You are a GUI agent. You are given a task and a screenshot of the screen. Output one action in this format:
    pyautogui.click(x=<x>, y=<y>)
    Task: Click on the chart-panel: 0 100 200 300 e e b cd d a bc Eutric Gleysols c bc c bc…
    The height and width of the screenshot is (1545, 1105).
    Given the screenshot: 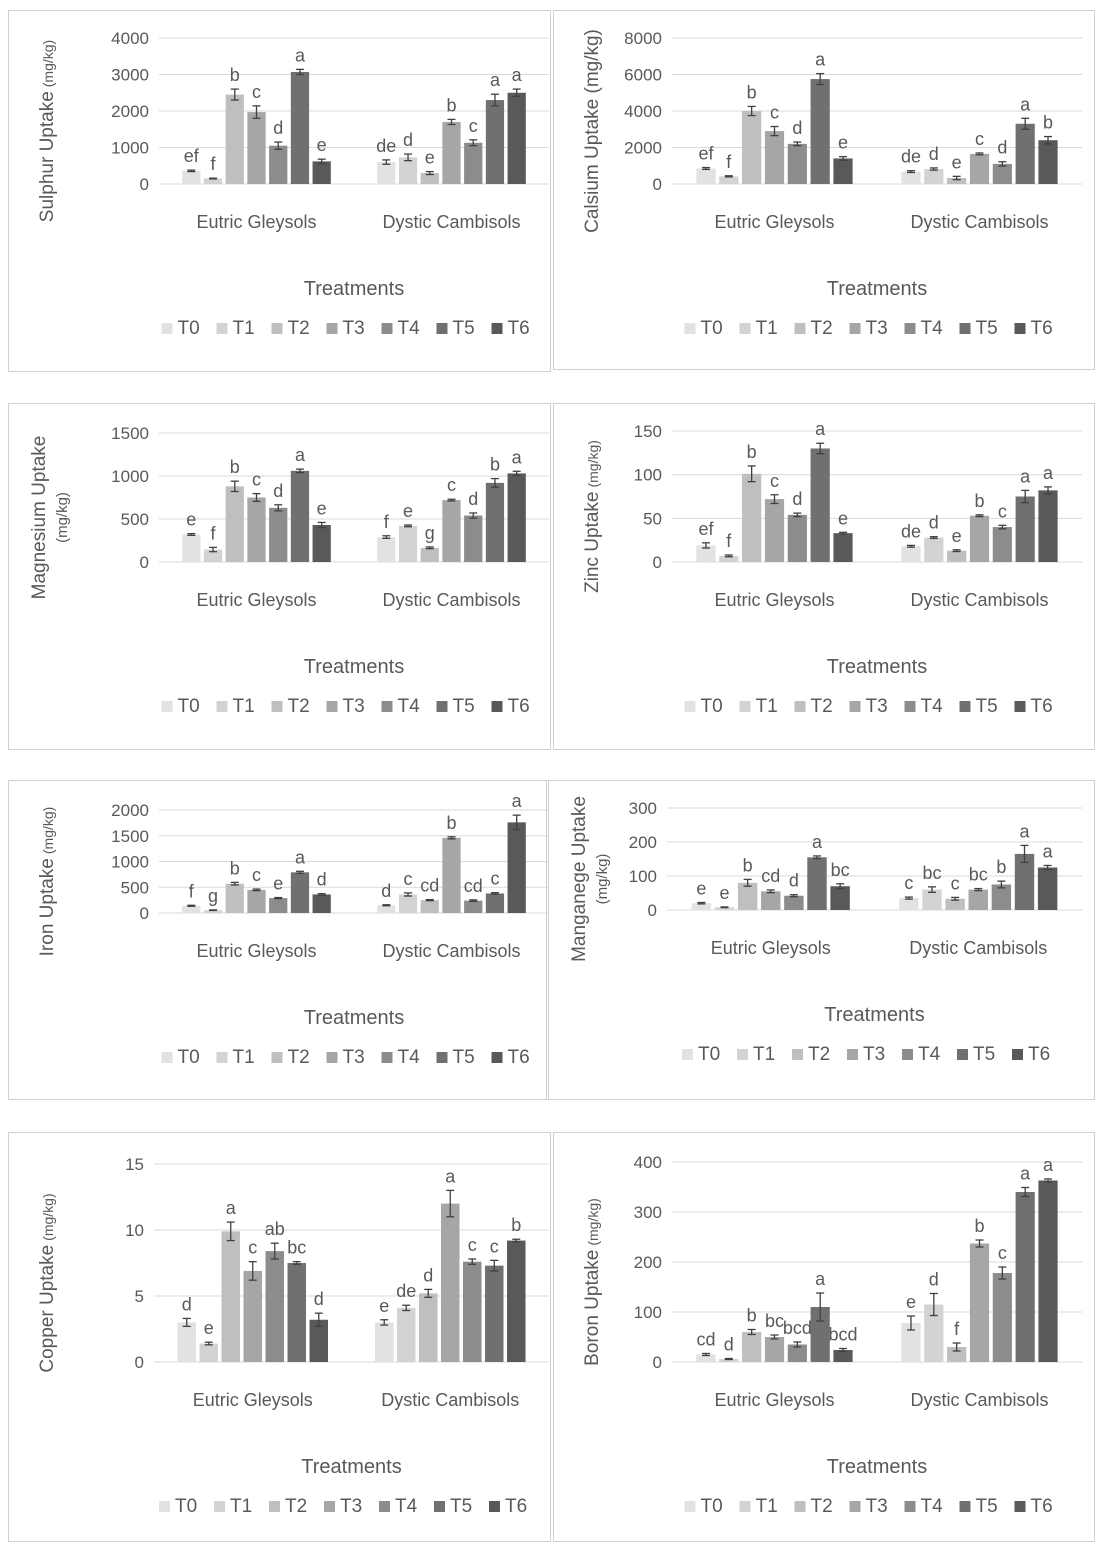 What is the action you would take?
    pyautogui.click(x=821, y=940)
    